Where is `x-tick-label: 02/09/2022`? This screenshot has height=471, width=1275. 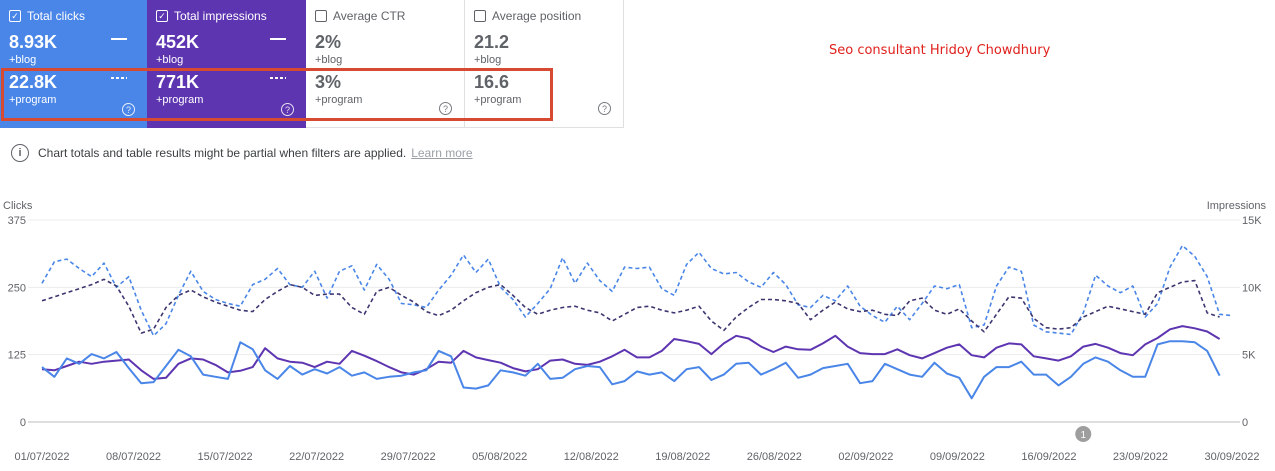 x-tick-label: 02/09/2022 is located at coordinates (865, 457).